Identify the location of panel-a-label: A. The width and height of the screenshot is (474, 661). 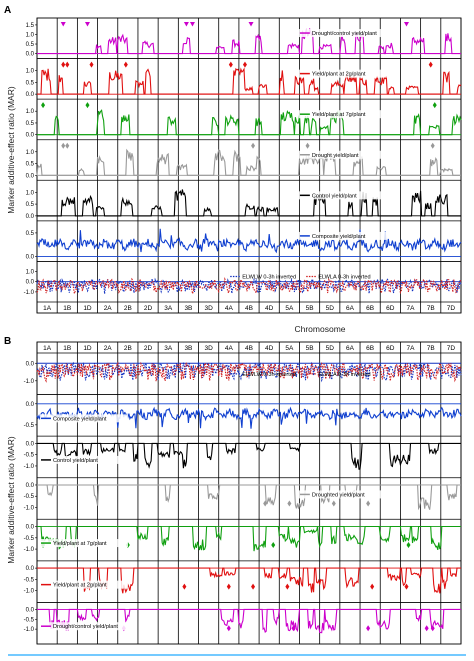
(7, 10).